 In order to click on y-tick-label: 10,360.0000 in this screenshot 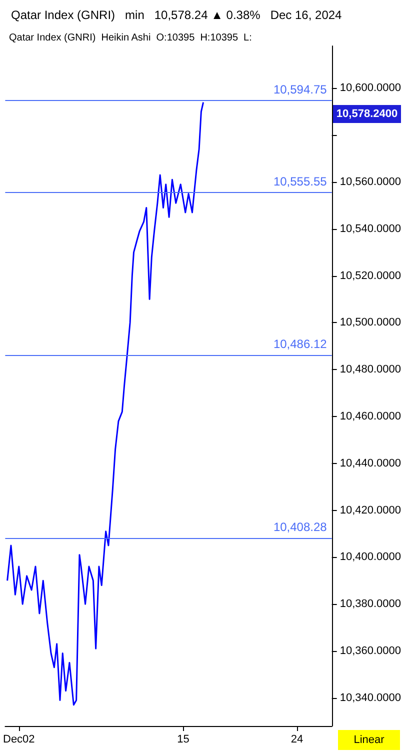, I will do `click(370, 650)`.